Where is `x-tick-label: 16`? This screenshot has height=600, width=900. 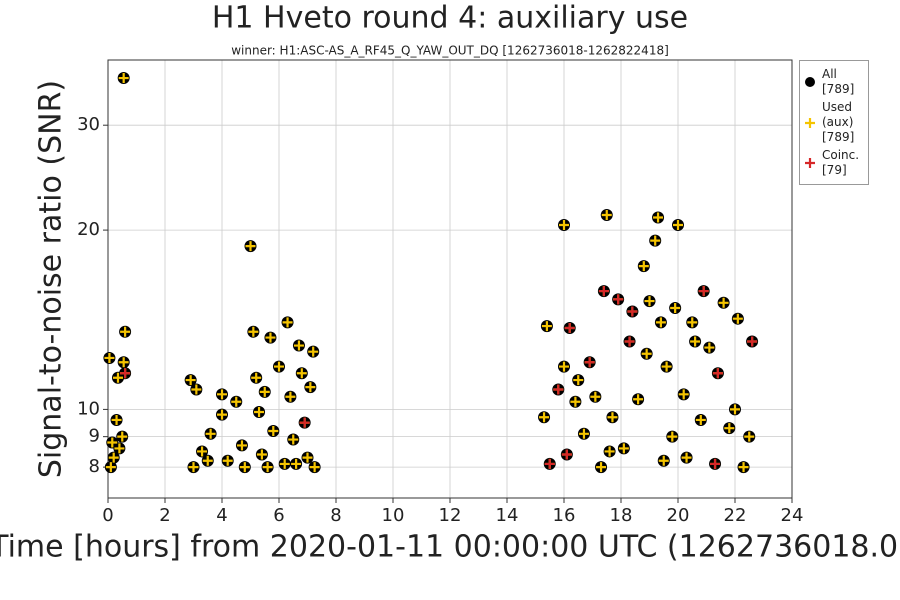 x-tick-label: 16 is located at coordinates (564, 515).